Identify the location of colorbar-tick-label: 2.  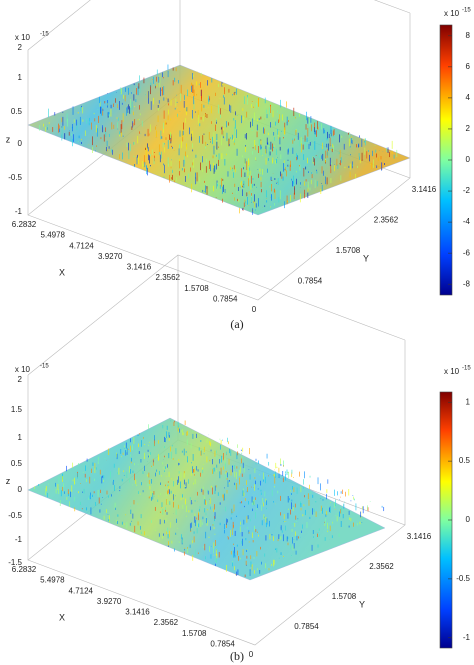
(468, 128).